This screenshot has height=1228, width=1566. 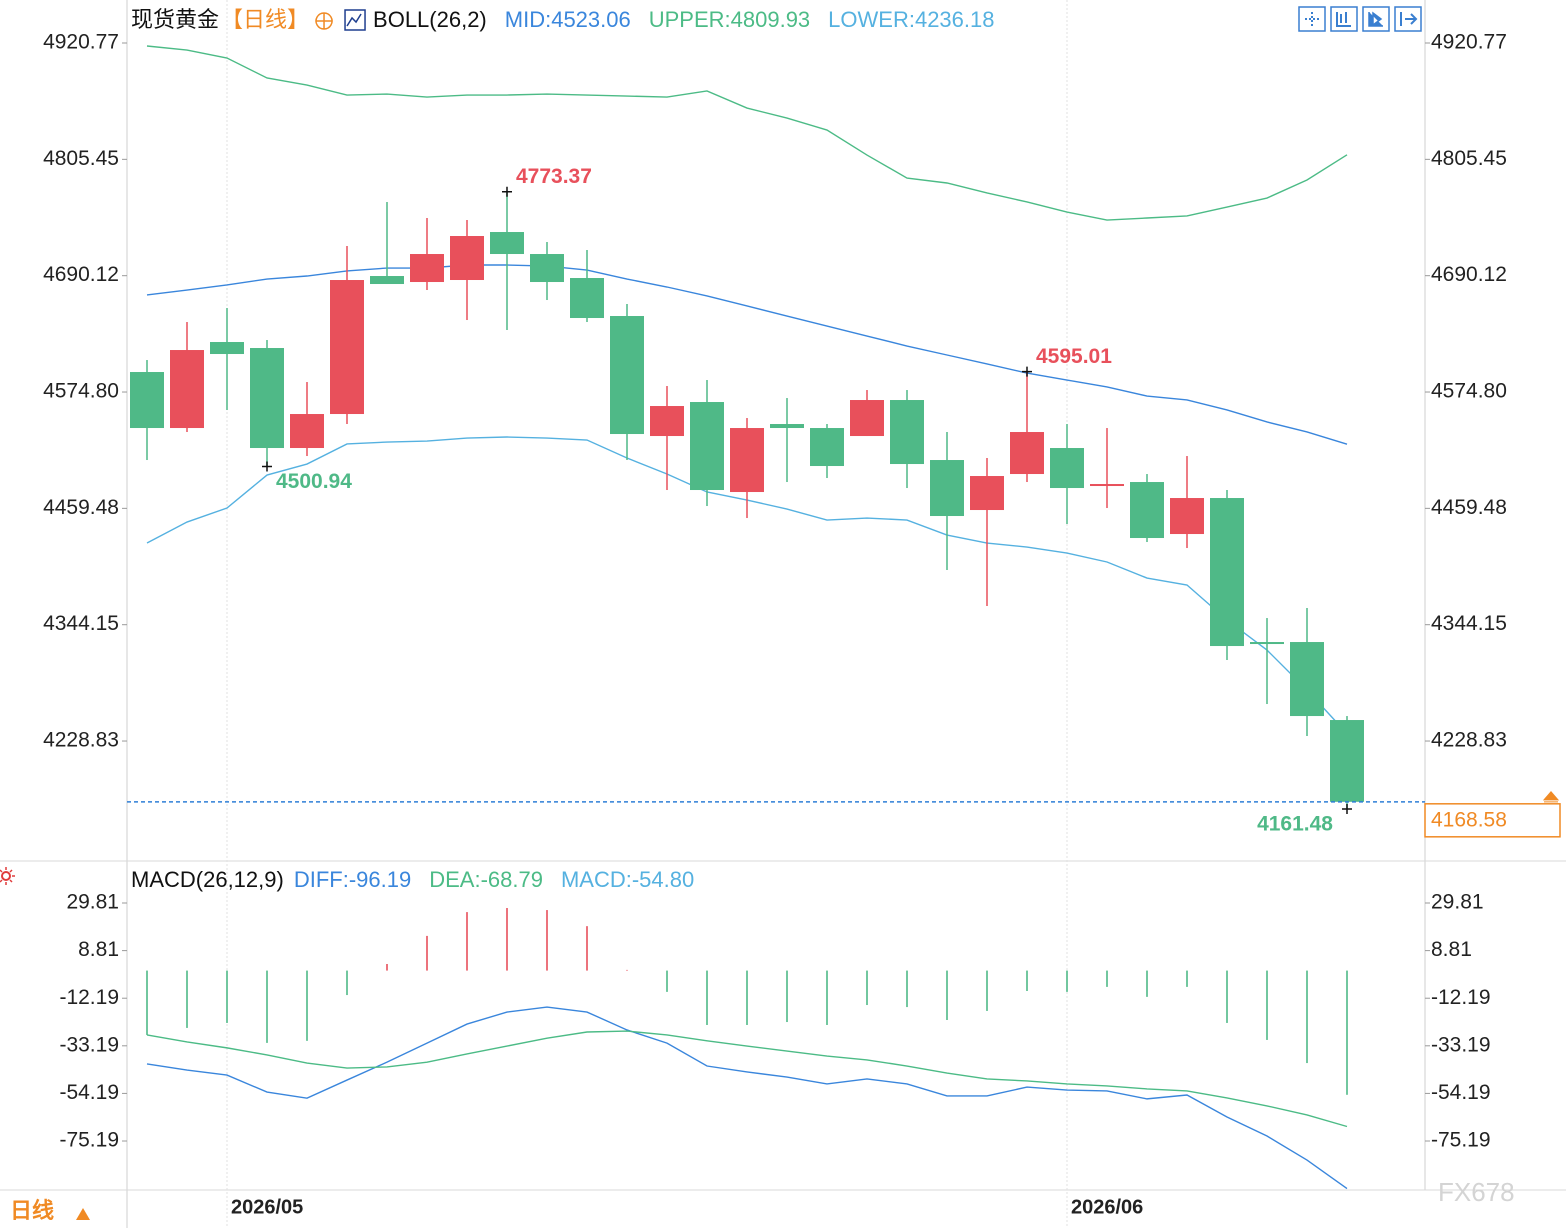 I want to click on y2-tick-label: -54.19, so click(x=1461, y=1092).